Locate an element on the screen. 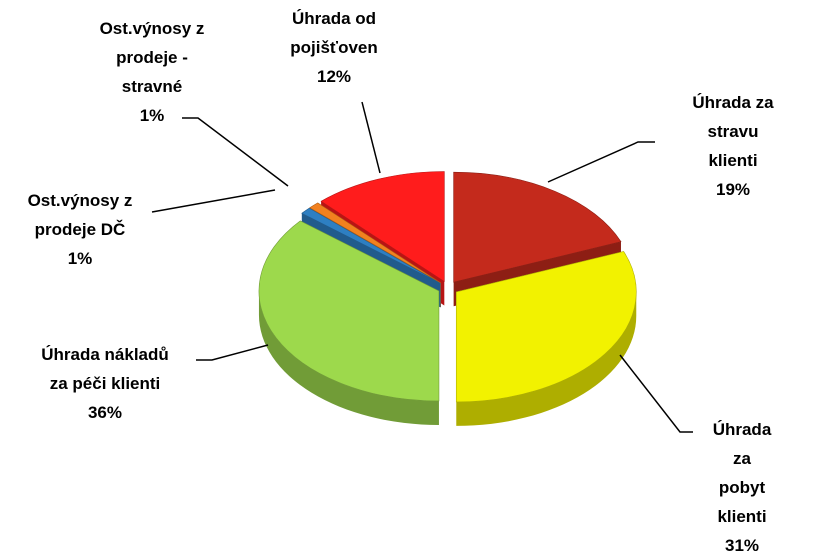  slice-label: Ost.výnosy z prodeje DČ 1% is located at coordinates (80, 229).